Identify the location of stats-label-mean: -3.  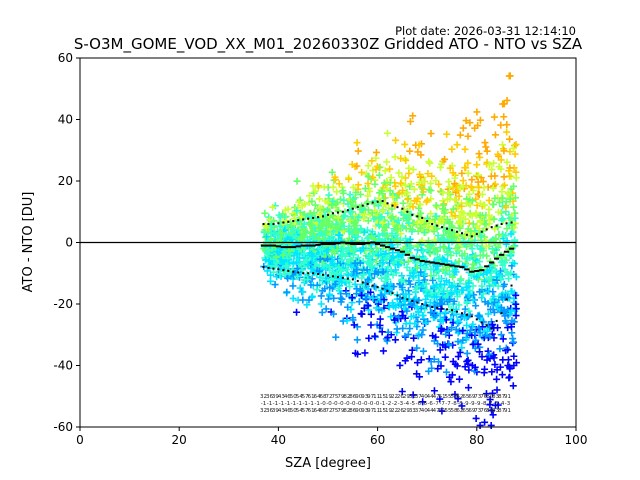
(401, 404).